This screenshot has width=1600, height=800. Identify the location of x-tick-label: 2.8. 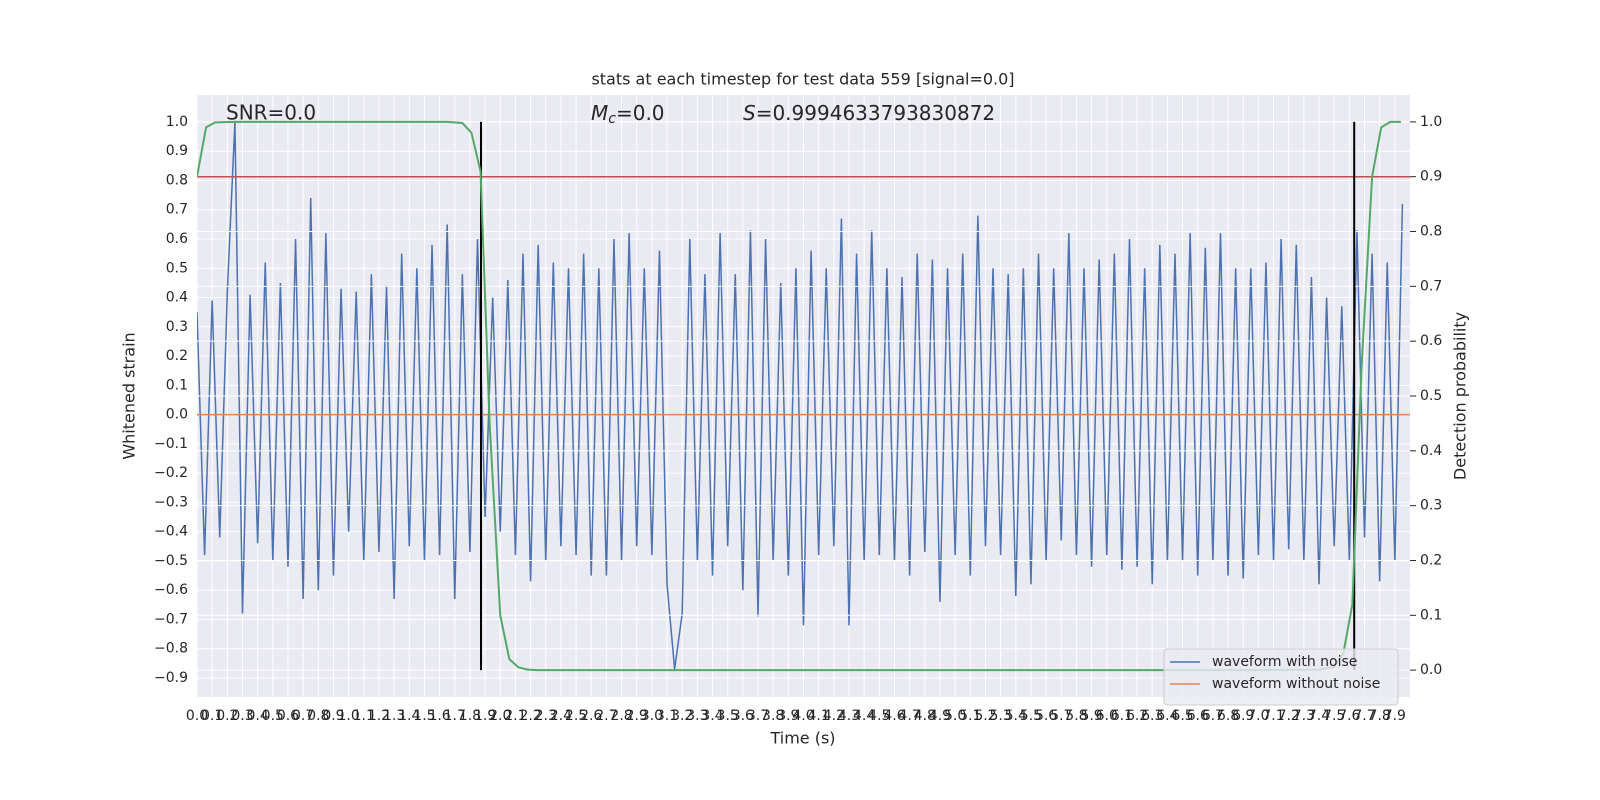
(621, 716).